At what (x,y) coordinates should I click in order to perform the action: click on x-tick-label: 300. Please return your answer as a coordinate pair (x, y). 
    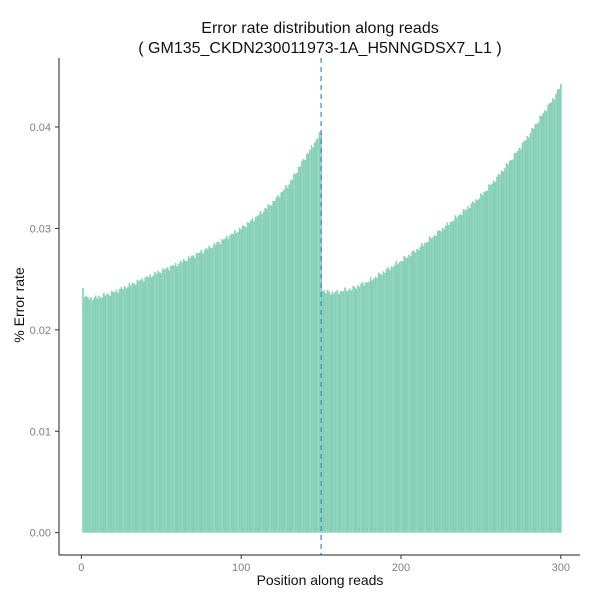
    Looking at the image, I should click on (561, 568).